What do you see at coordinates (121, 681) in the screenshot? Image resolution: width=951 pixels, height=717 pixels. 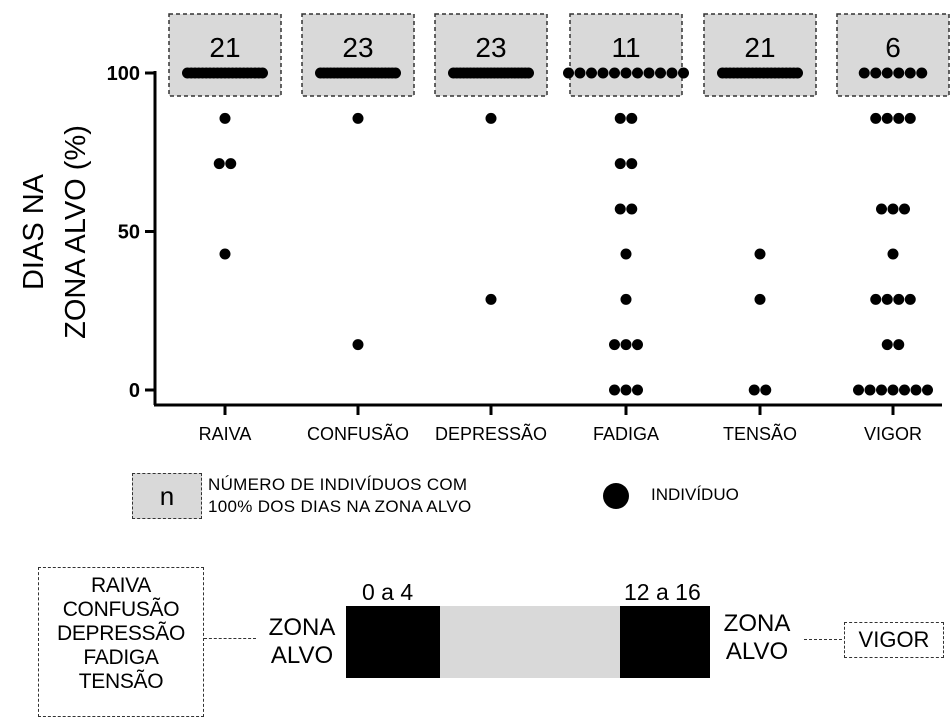 I see `list-item: TENSÃO` at bounding box center [121, 681].